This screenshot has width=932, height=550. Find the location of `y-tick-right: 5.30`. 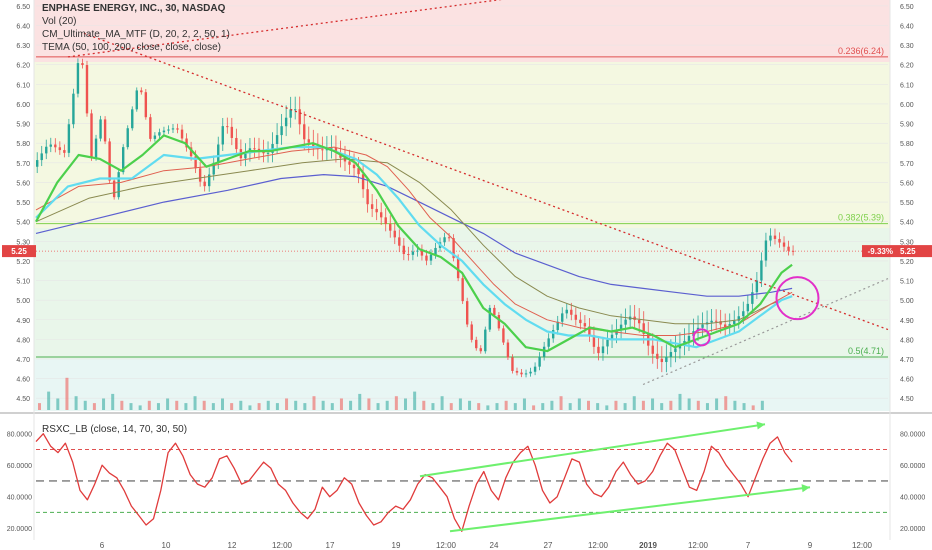

y-tick-right: 5.30 is located at coordinates (907, 242).